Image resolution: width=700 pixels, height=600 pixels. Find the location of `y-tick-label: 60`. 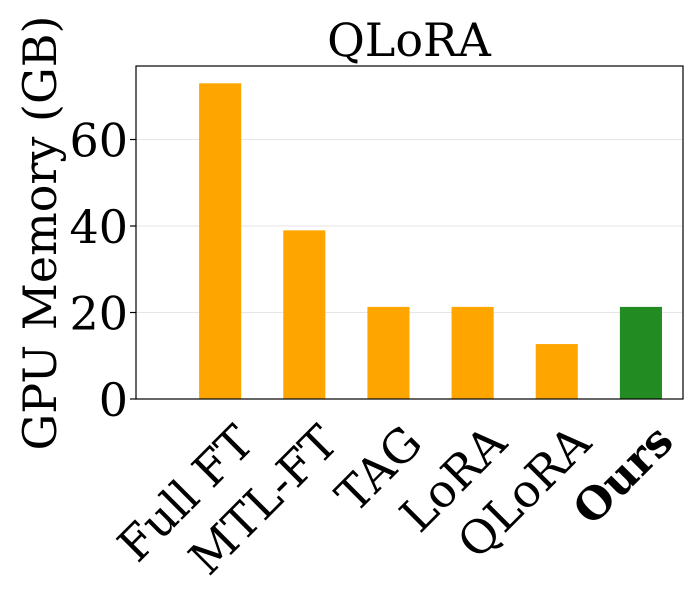

y-tick-label: 60 is located at coordinates (98, 141).